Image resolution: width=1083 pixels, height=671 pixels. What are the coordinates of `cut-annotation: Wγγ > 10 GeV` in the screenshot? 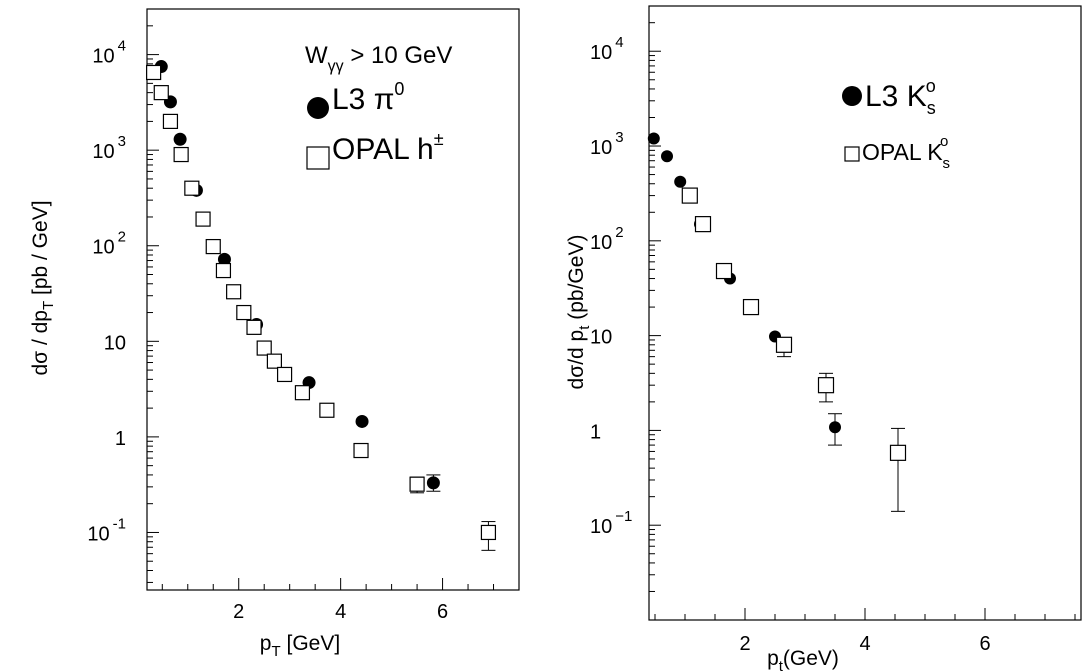 It's located at (378, 58).